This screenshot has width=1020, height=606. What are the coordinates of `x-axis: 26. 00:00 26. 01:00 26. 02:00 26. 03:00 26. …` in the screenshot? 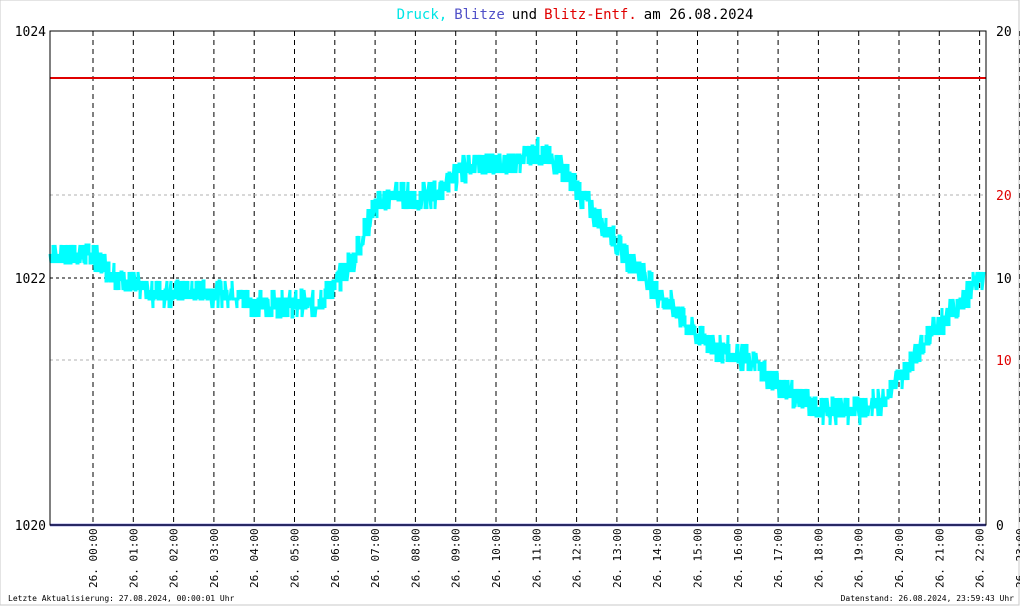 It's located at (553, 558).